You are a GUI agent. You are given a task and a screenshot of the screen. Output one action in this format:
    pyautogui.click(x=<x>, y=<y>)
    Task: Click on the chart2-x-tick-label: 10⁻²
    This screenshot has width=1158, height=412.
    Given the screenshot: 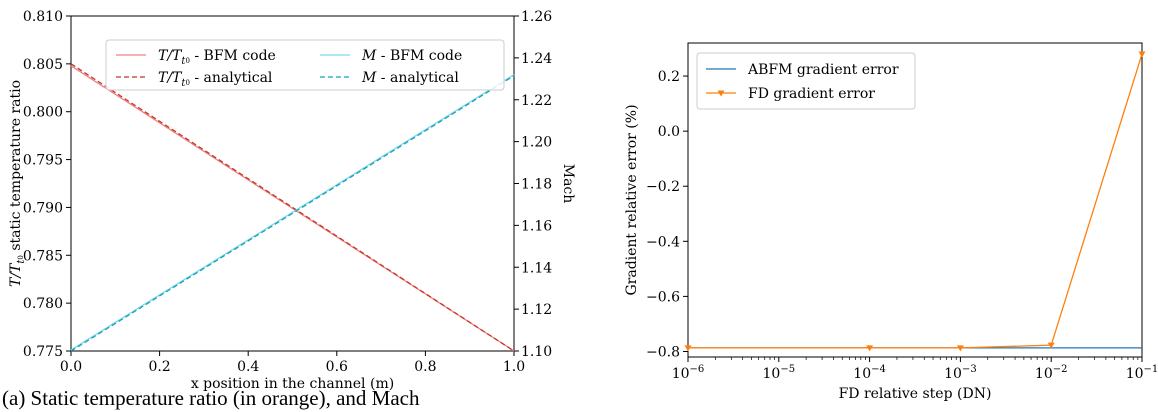 What is the action you would take?
    pyautogui.click(x=1051, y=373)
    